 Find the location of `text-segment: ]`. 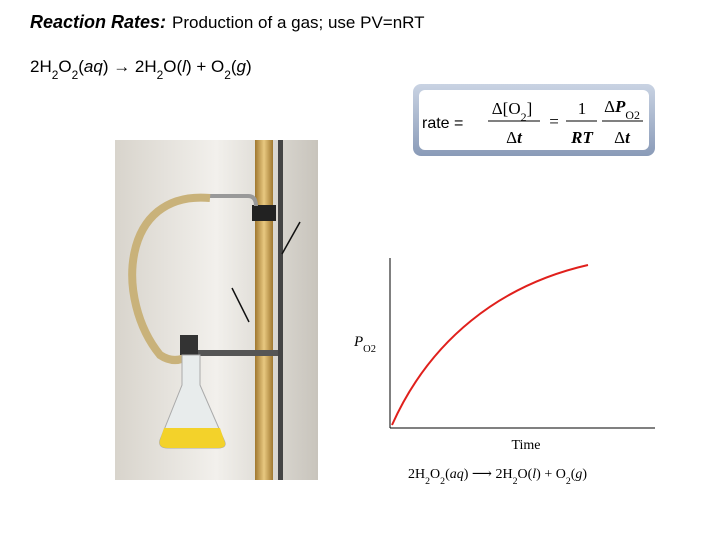

text-segment: ] is located at coordinates (530, 108).